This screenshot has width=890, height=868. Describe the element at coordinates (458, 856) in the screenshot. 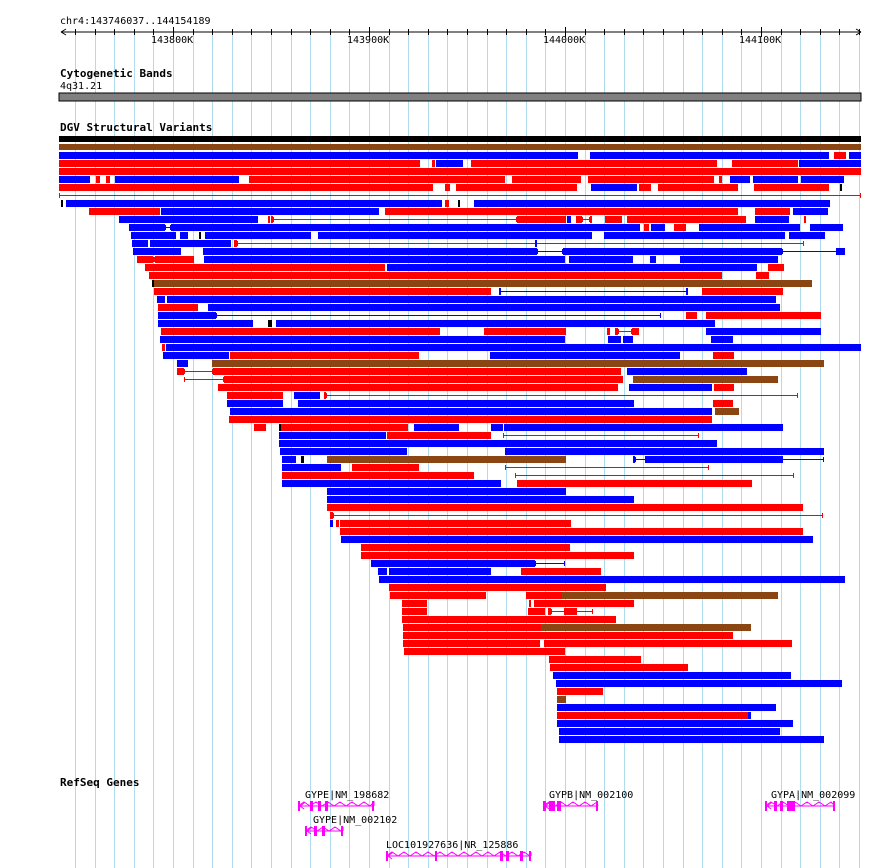

I see `gene-loc101927636` at that location.